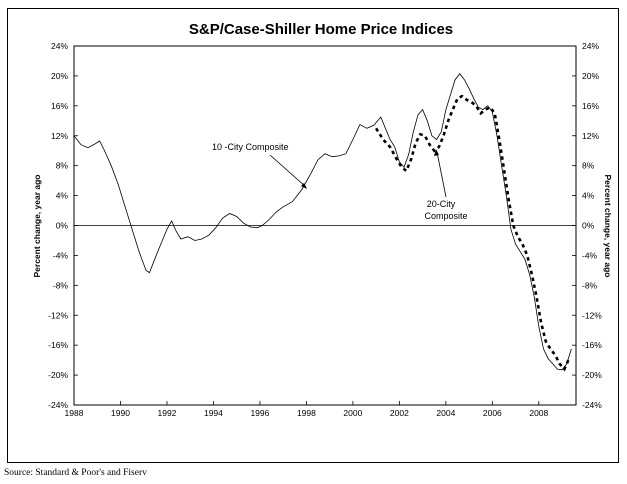  I want to click on y-axis-right: 24% 20% 16% 12% 8% 4% 0% -4% -8% -12% -16% -20% -24%, so click(587, 225).